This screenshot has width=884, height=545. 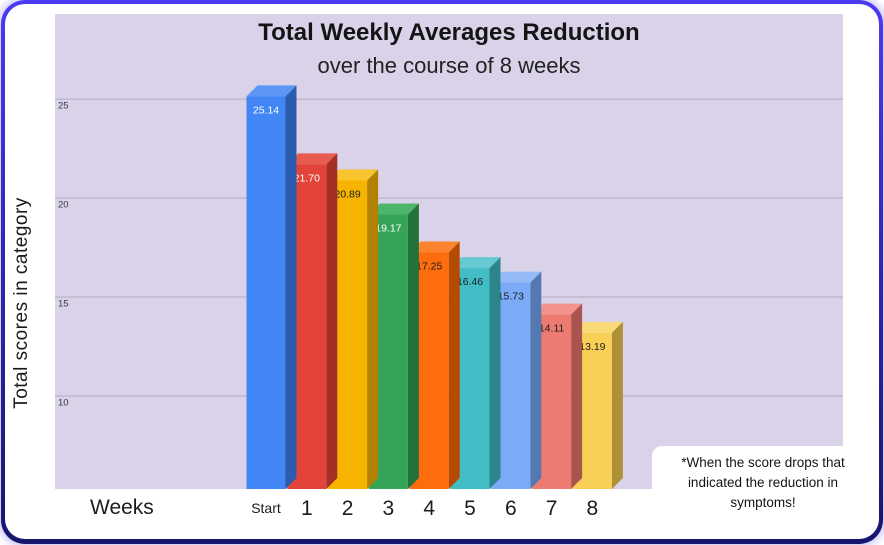 I want to click on x-tick-label-2: 2, so click(x=347, y=508).